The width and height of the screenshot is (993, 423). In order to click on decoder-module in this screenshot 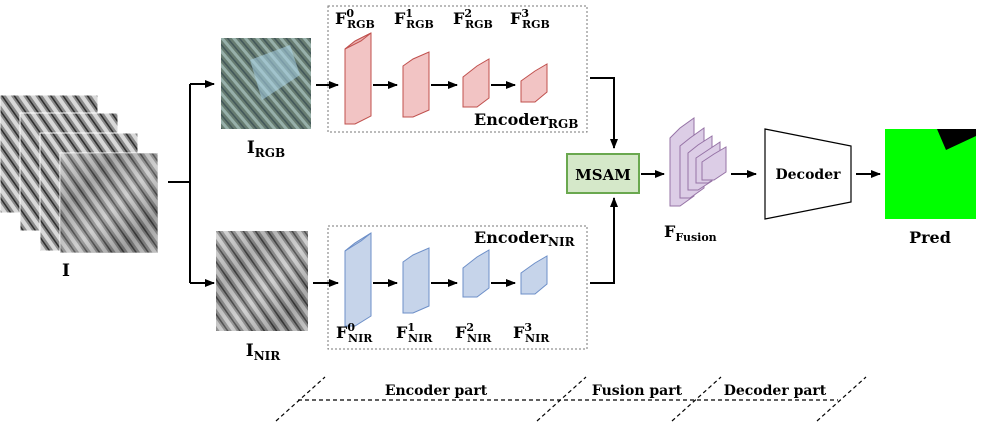, I will do `click(808, 174)`.